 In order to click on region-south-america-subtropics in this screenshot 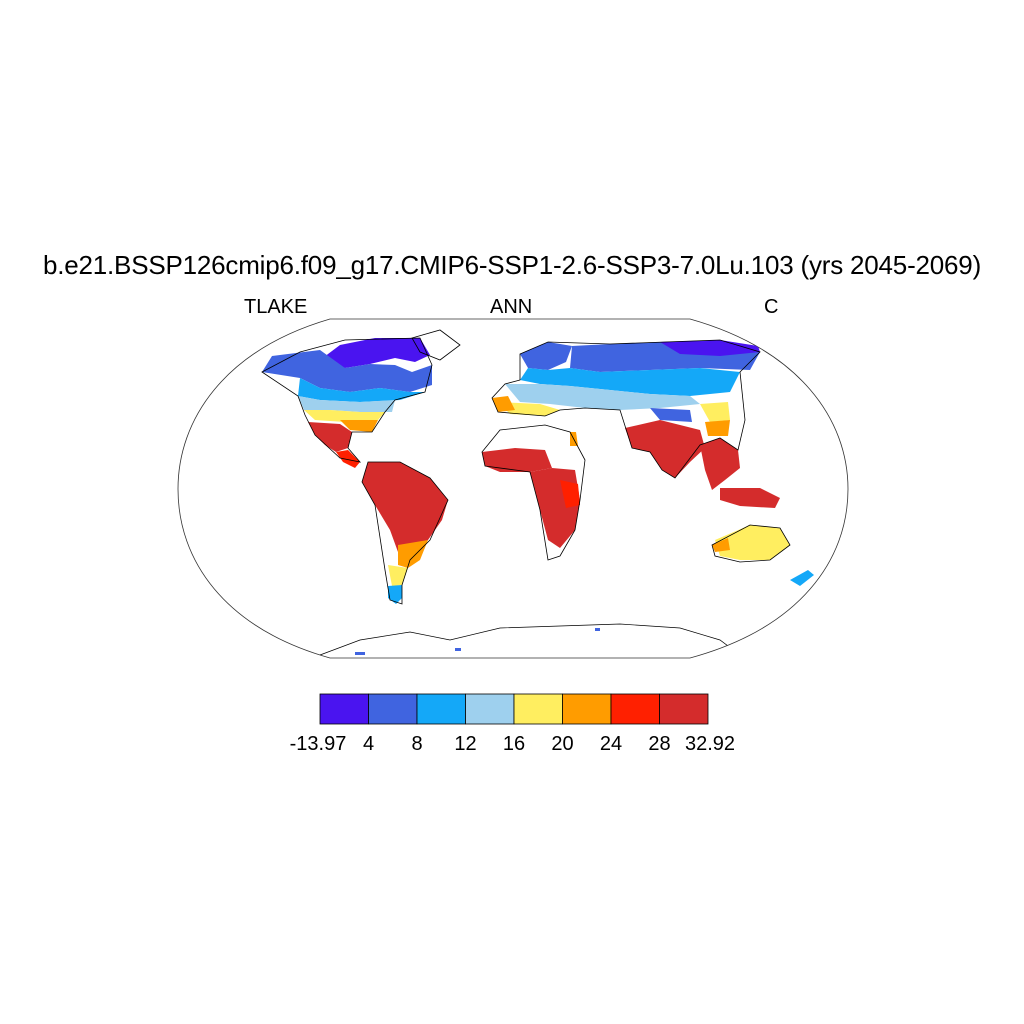, I will do `click(413, 554)`.